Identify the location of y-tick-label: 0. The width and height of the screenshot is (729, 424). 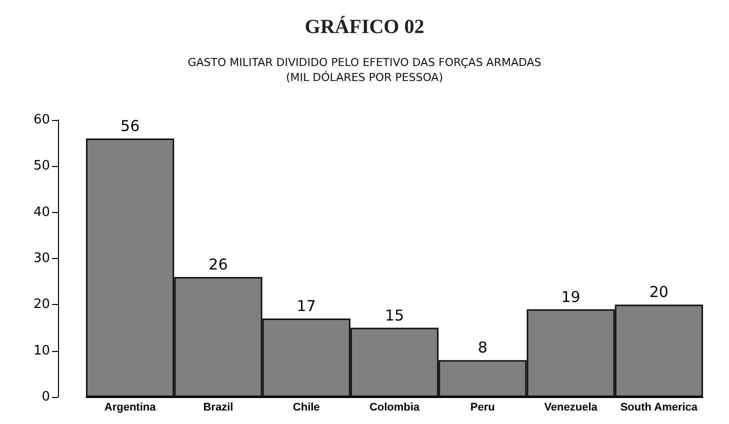
(46, 397).